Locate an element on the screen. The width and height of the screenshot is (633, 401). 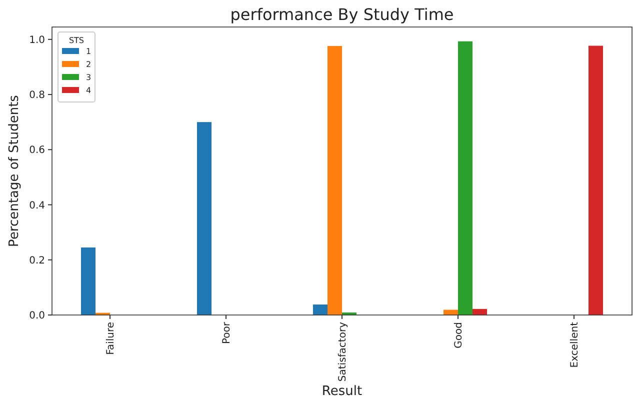
legend-label: 1 is located at coordinates (89, 51).